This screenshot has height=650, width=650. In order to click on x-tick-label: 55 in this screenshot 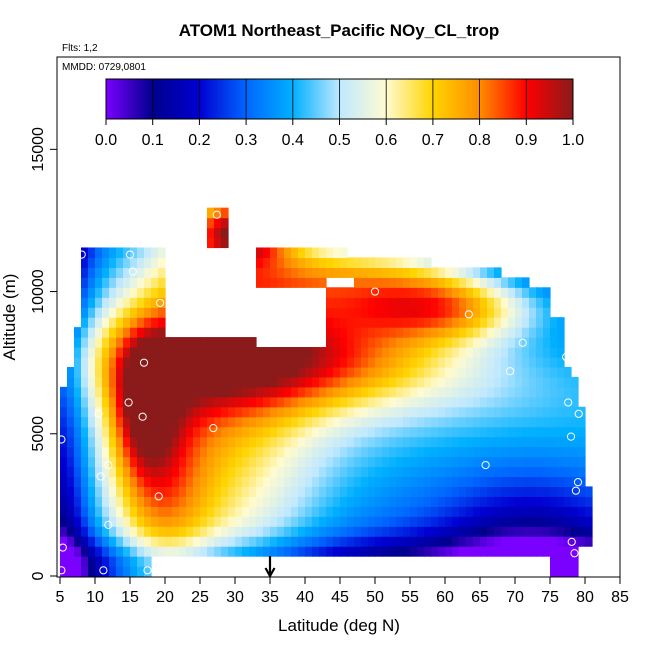, I will do `click(410, 597)`.